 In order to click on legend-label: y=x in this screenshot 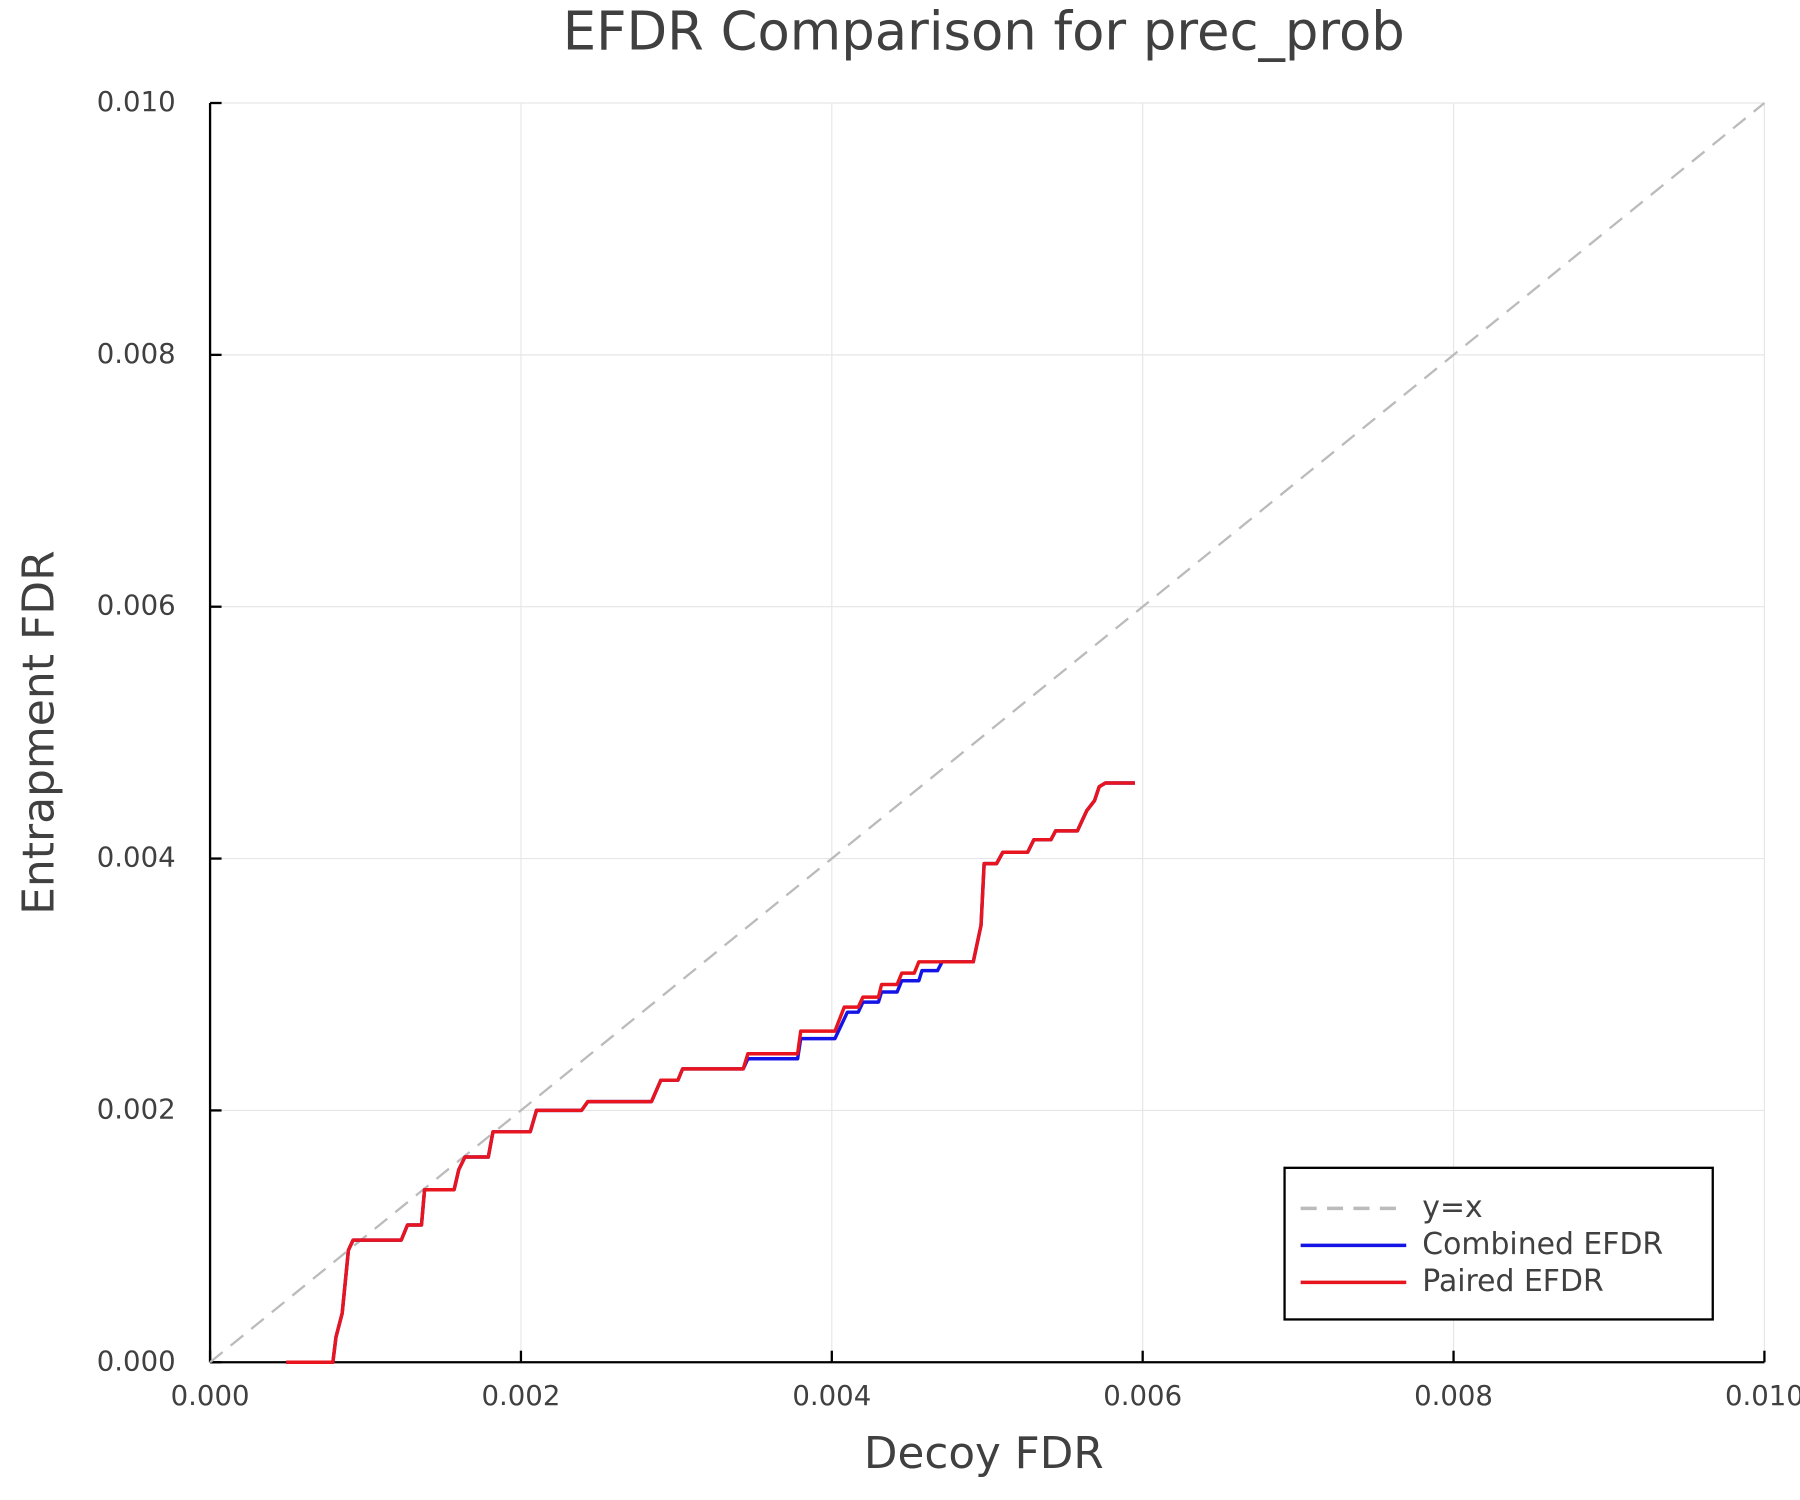, I will do `click(1452, 1207)`.